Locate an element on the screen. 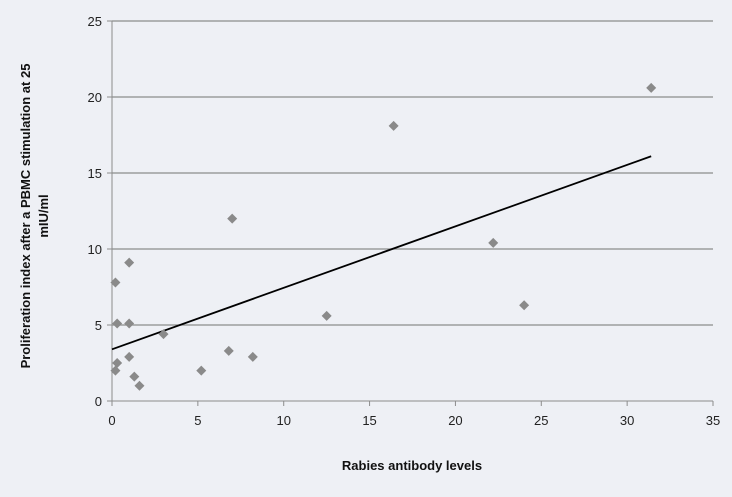  y-tick-label: 20 is located at coordinates (95, 97).